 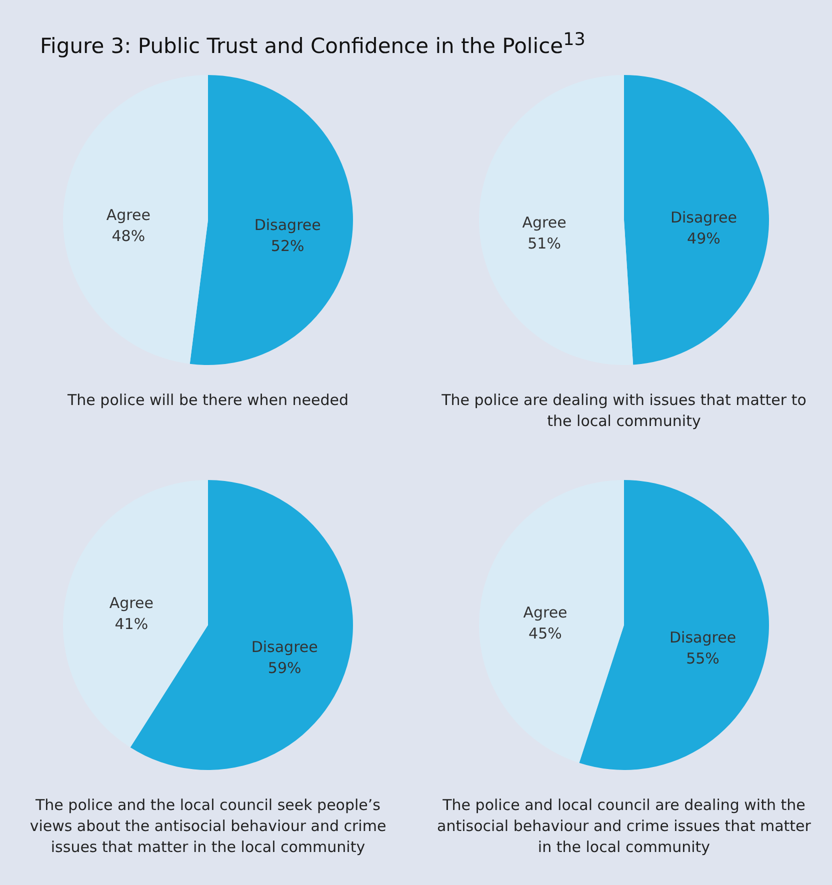 I want to click on text: The police and local council are dealing with the antisocial behaviour and crime issues that matter in the local community, so click(x=624, y=826).